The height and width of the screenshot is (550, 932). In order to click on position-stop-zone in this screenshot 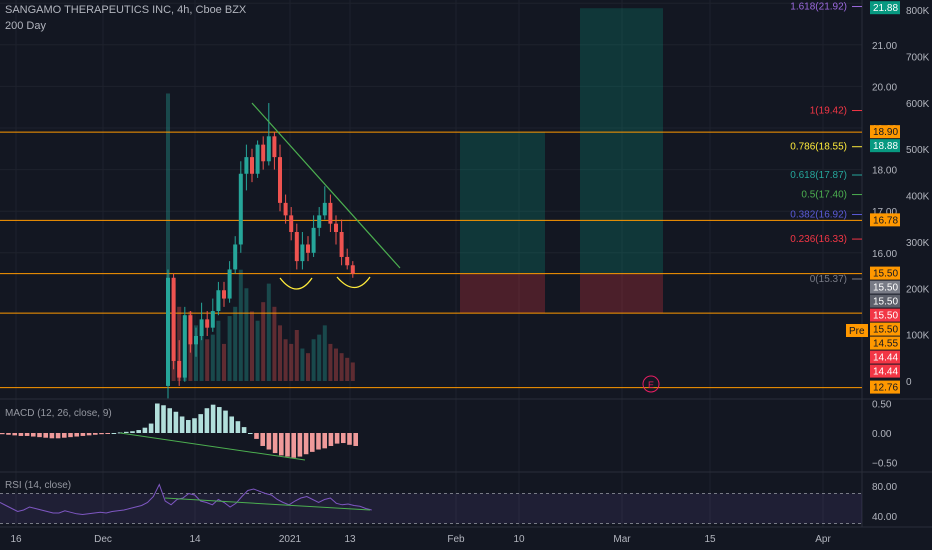, I will do `click(502, 293)`.